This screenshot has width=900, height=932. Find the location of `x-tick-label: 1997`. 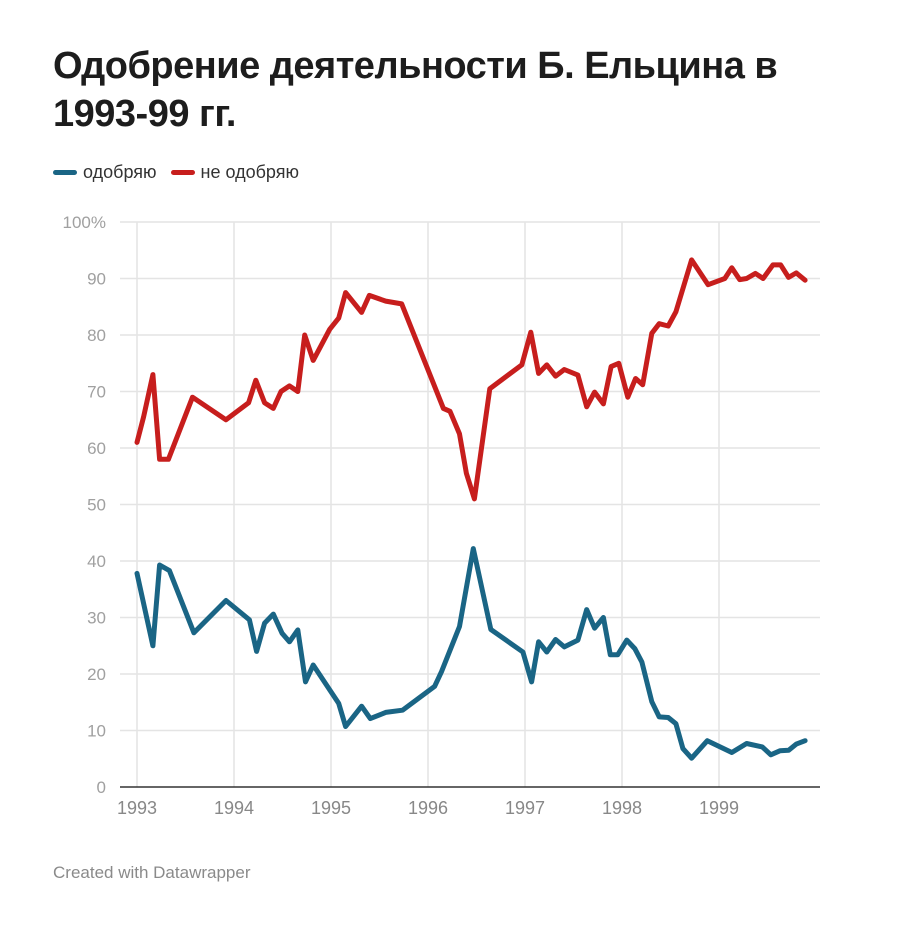

x-tick-label: 1997 is located at coordinates (525, 808).